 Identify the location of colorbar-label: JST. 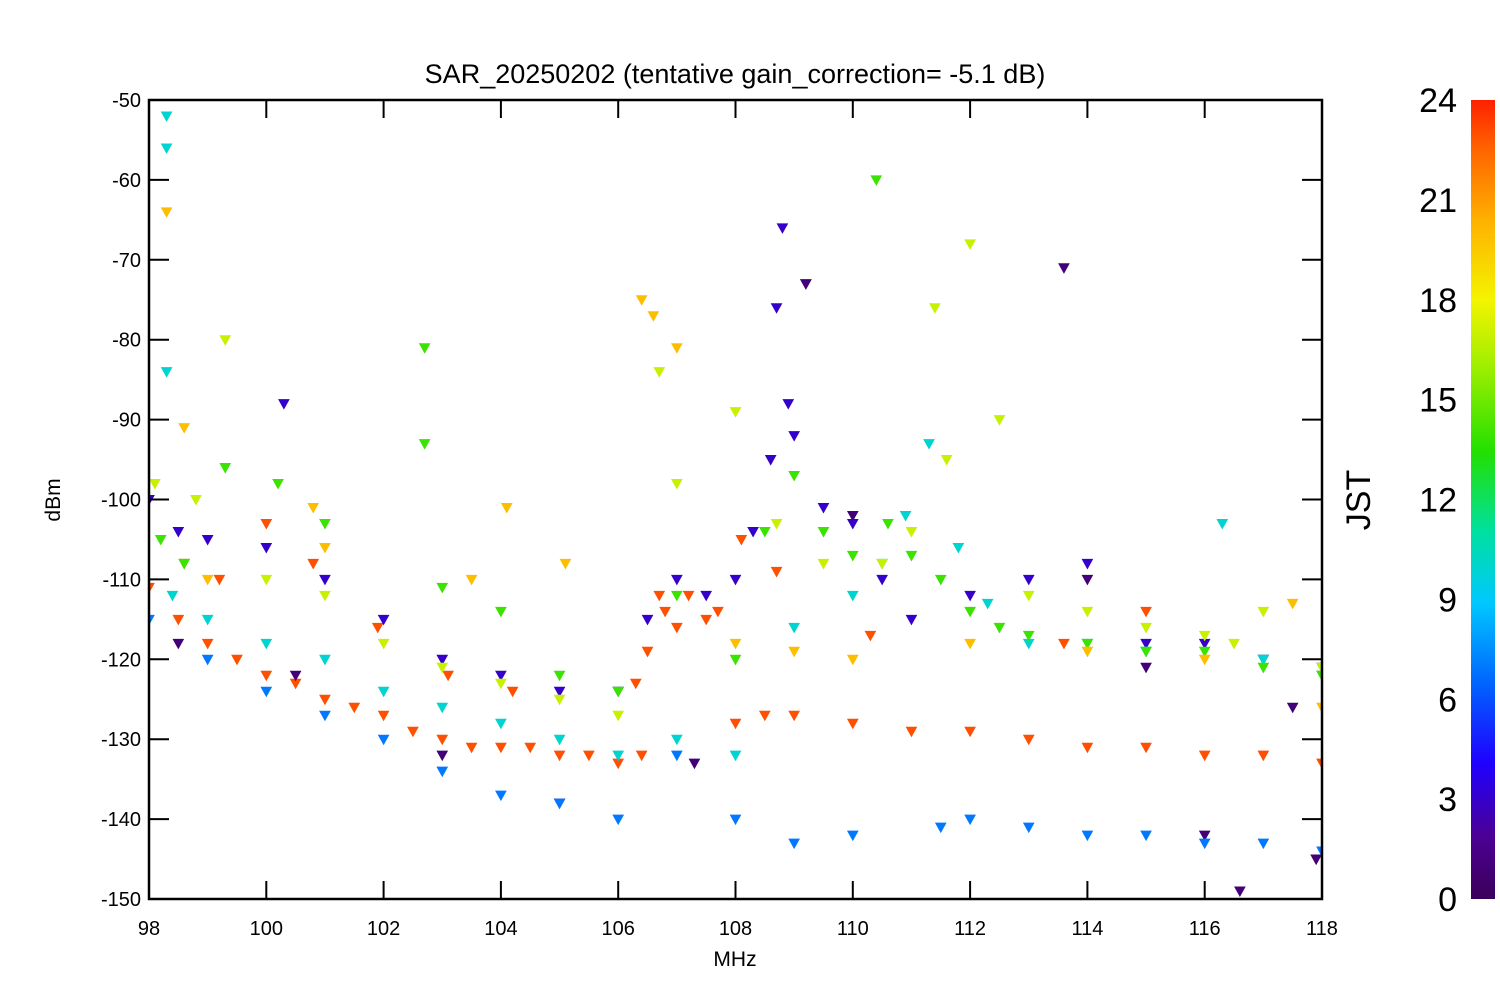
(1359, 500).